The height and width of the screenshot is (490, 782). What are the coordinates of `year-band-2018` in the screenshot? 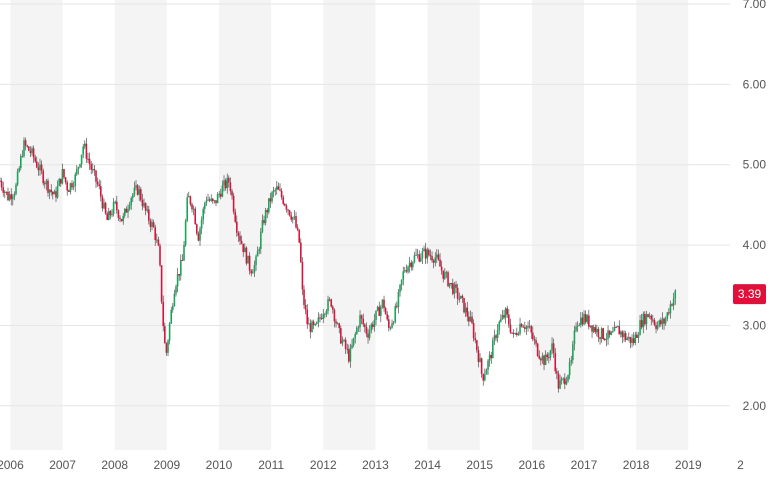 It's located at (662, 225).